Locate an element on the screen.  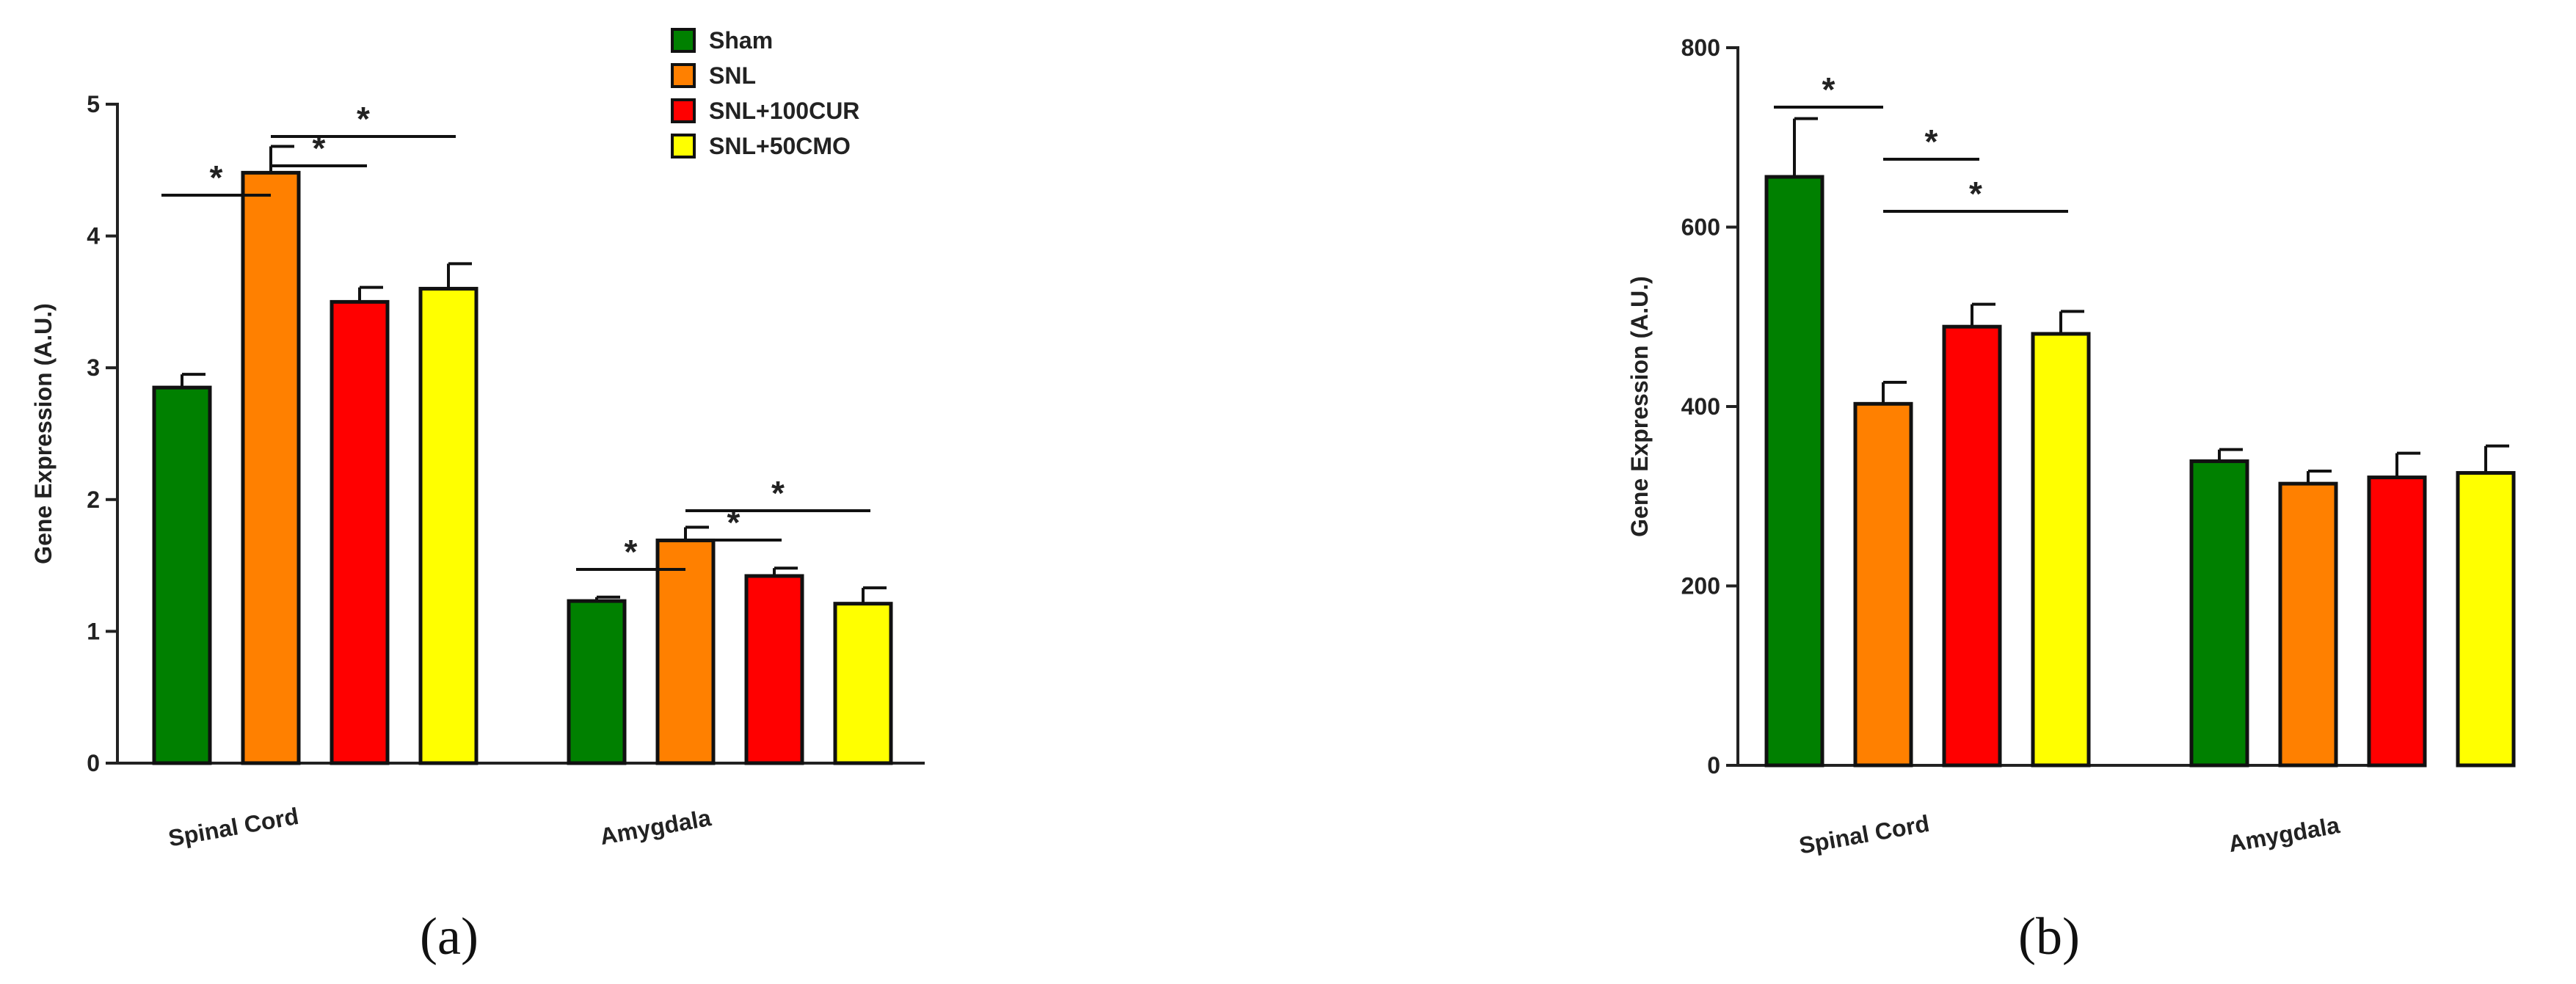
y-tick-label: 2 is located at coordinates (93, 499).